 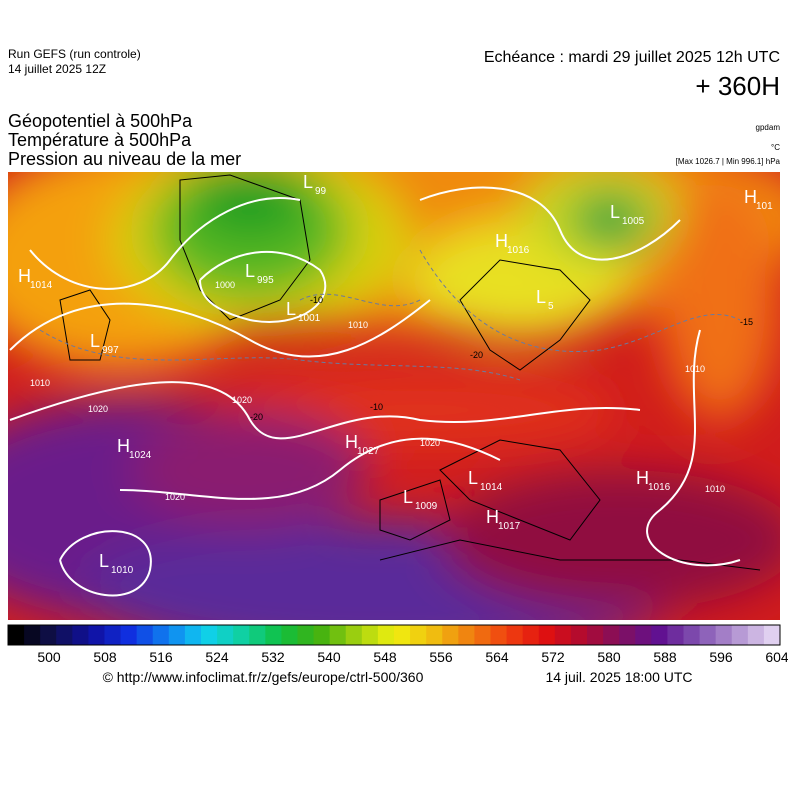 What do you see at coordinates (225, 285) in the screenshot?
I see `isobar-label: 1000` at bounding box center [225, 285].